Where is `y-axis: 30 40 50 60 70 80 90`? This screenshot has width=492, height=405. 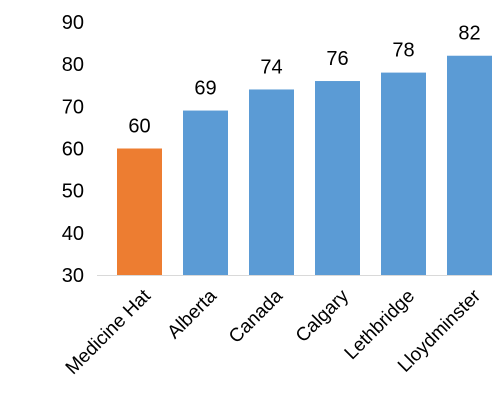 y-axis: 30 40 50 60 70 80 90 is located at coordinates (73, 149).